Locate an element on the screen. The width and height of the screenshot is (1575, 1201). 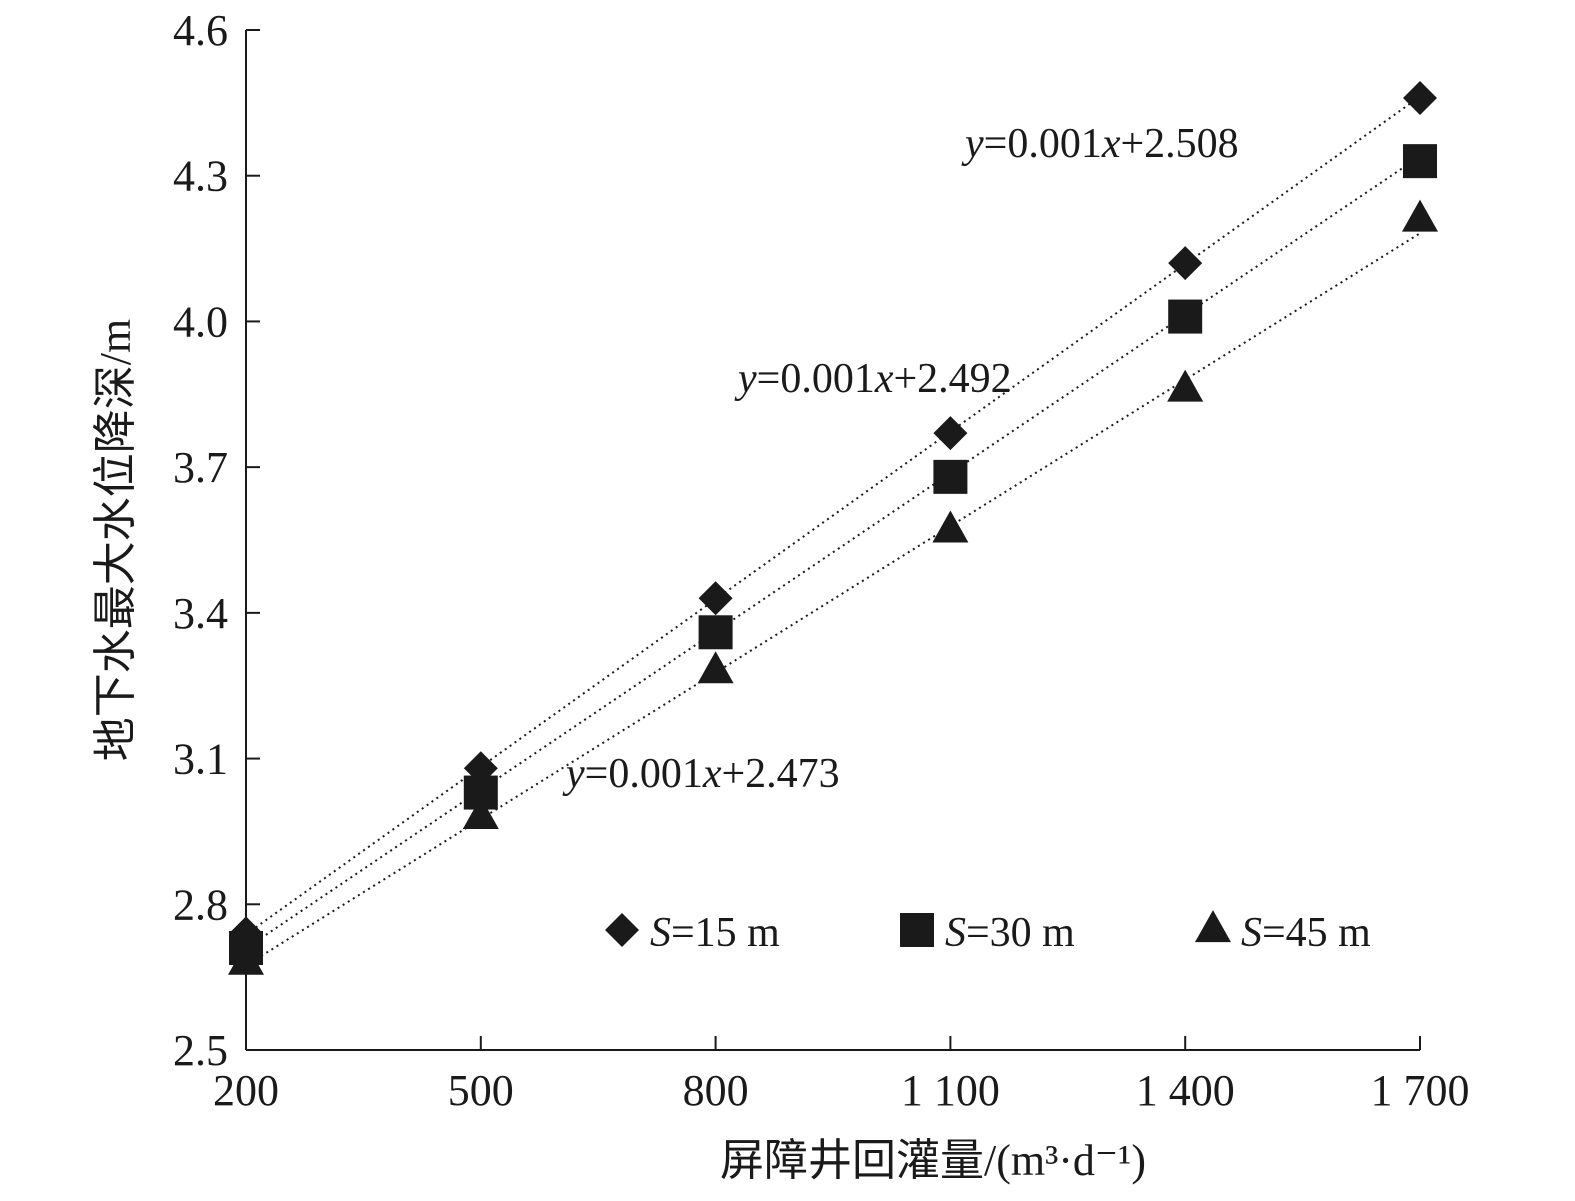
x-tick-label: 1 700 is located at coordinates (1420, 1090).